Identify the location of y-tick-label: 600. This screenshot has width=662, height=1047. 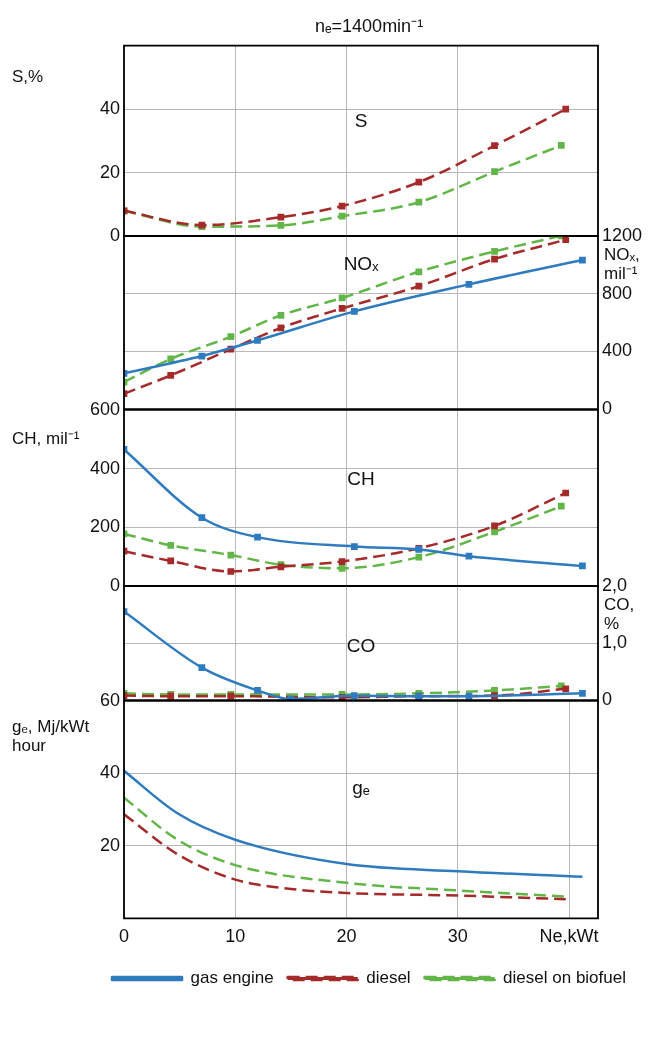
(104, 408).